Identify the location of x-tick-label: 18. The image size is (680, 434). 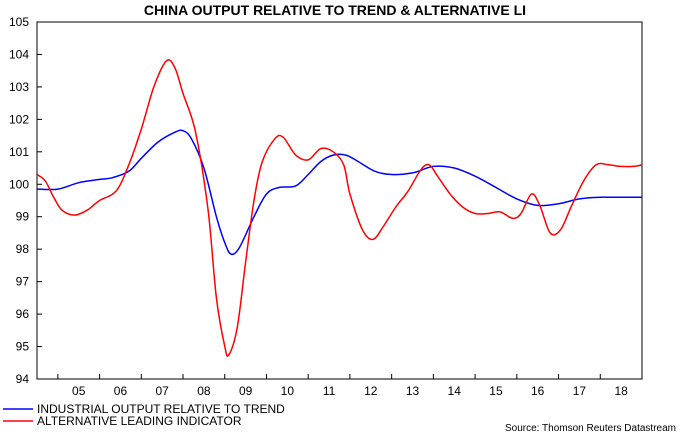
(621, 391).